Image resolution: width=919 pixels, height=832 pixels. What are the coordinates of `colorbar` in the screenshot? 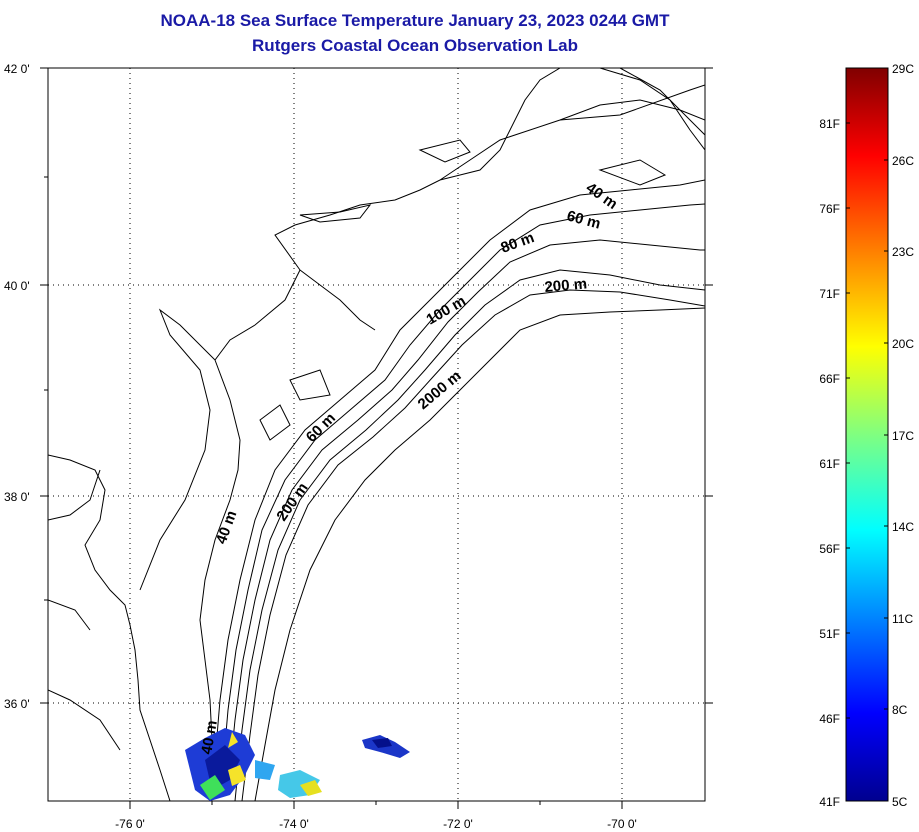 It's located at (867, 434).